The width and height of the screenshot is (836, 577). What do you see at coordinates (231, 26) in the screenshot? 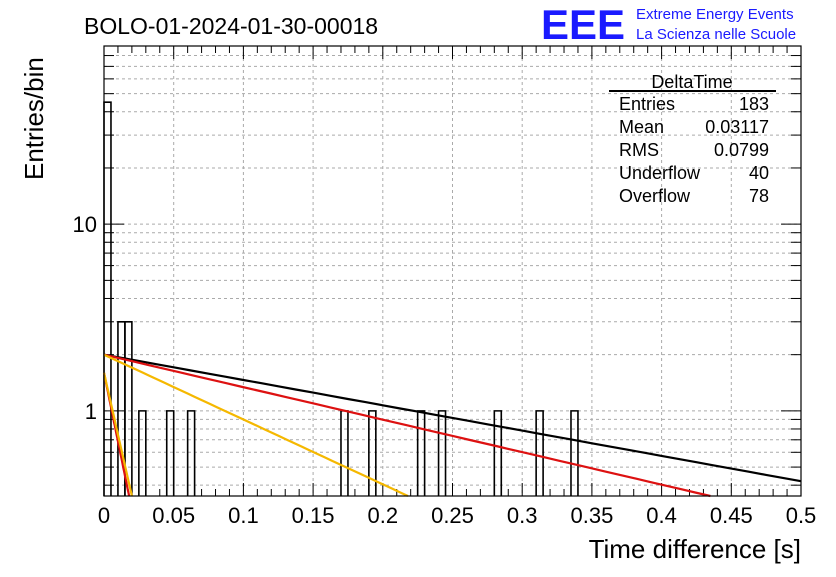
I see `run-title: BOLO-01-2024-01-30-00018` at bounding box center [231, 26].